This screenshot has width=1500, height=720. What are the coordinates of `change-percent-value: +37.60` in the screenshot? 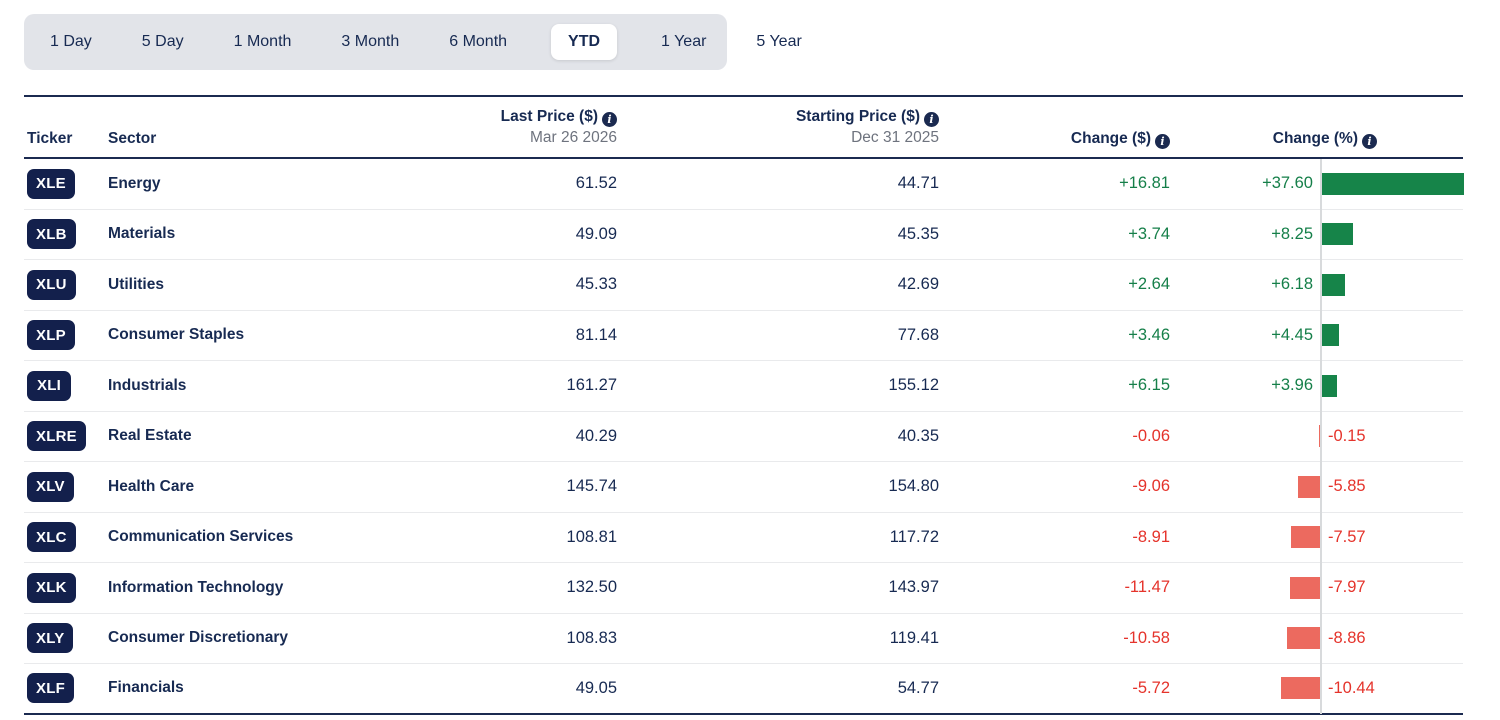 It's located at (1287, 183).